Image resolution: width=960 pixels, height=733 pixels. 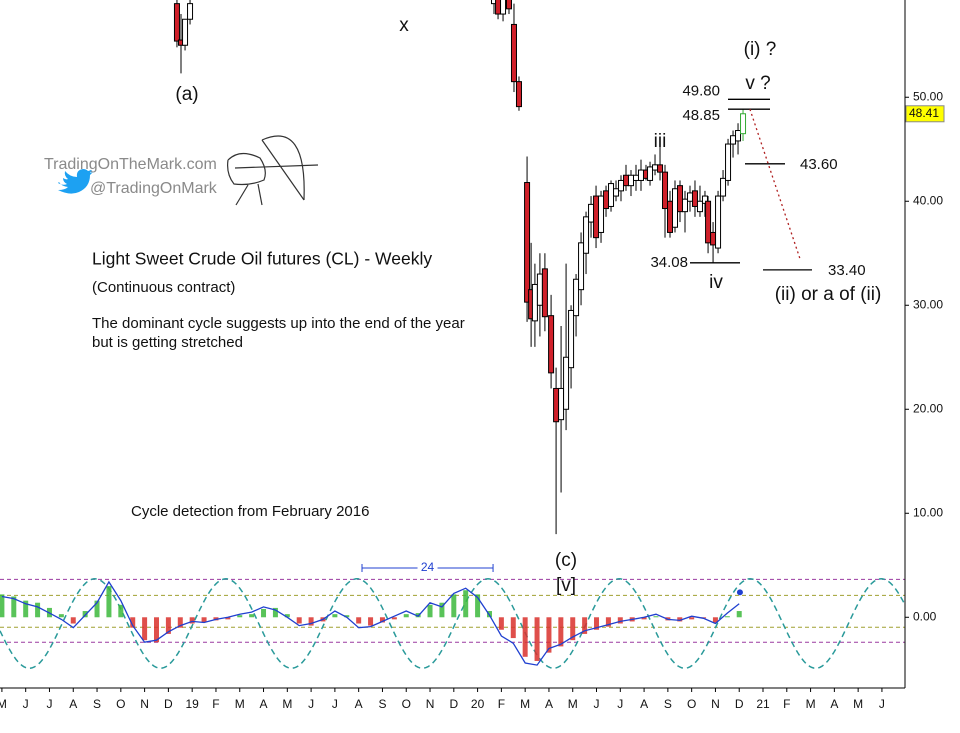 I want to click on brand-handle: @TradingOnMark, so click(x=154, y=188).